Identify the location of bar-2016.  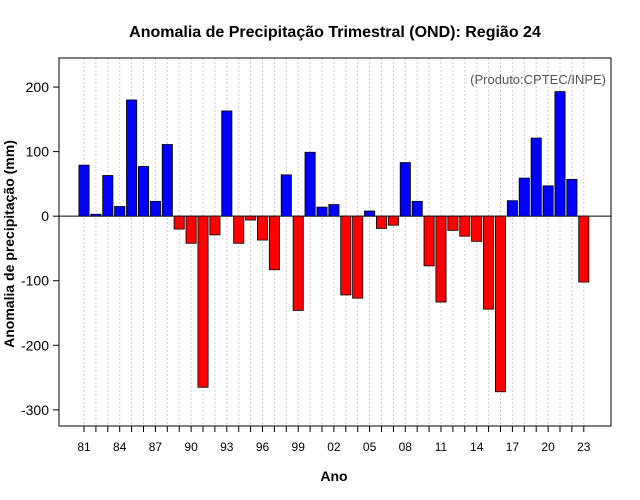
(500, 304).